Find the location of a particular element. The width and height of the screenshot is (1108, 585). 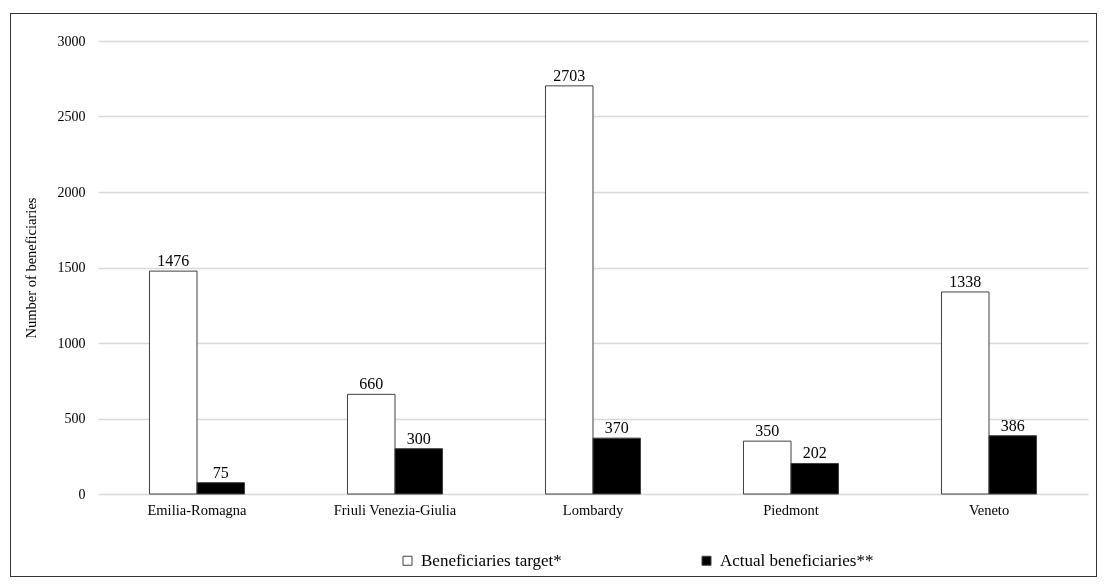

y-tick-label: 2500 is located at coordinates (71, 116).